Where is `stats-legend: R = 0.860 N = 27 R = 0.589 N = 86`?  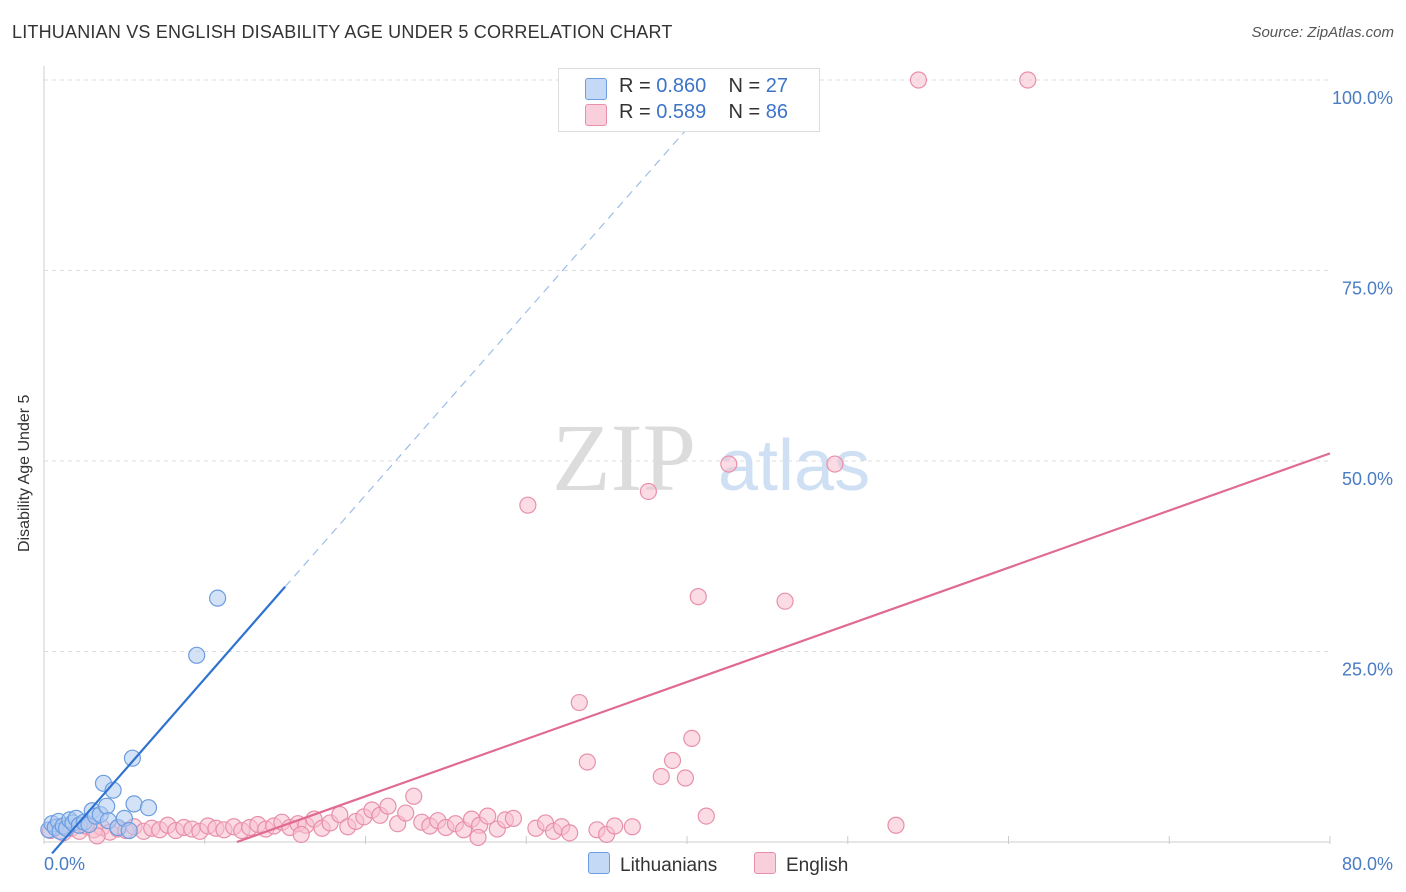
stats-legend: R = 0.860 N = 27 R = 0.589 N = 86 is located at coordinates (689, 100).